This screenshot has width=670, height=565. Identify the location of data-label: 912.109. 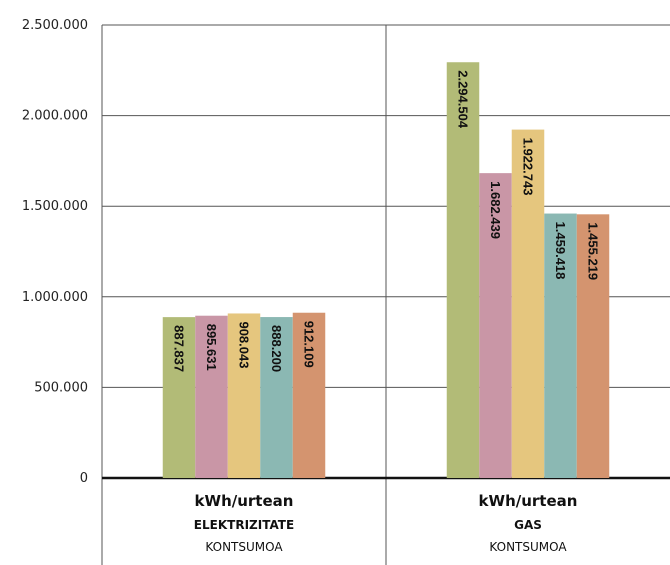
(309, 344).